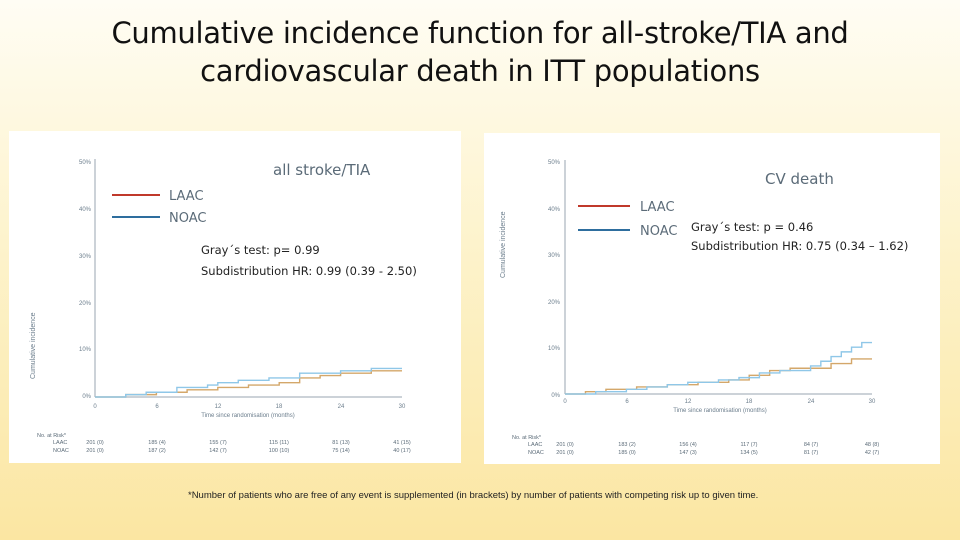 The height and width of the screenshot is (540, 960). I want to click on risk-cell: 81 (13), so click(341, 443).